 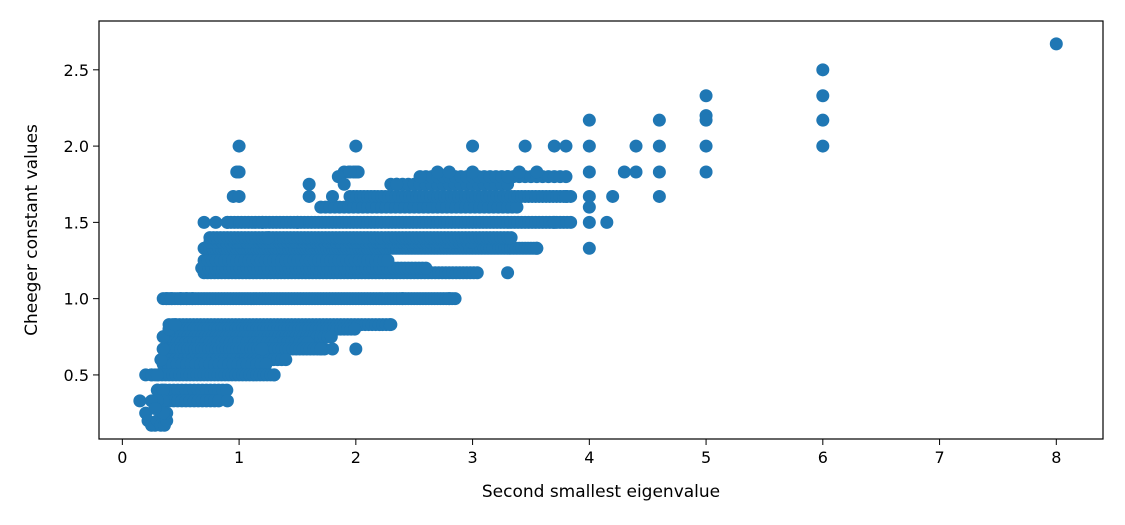 What do you see at coordinates (122, 457) in the screenshot?
I see `x-tick-label: 0` at bounding box center [122, 457].